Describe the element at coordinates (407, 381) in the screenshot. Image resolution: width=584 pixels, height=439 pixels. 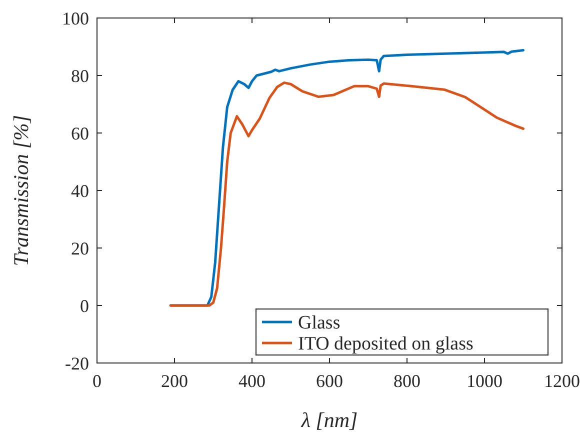
I see `x-tick-label: 800` at that location.